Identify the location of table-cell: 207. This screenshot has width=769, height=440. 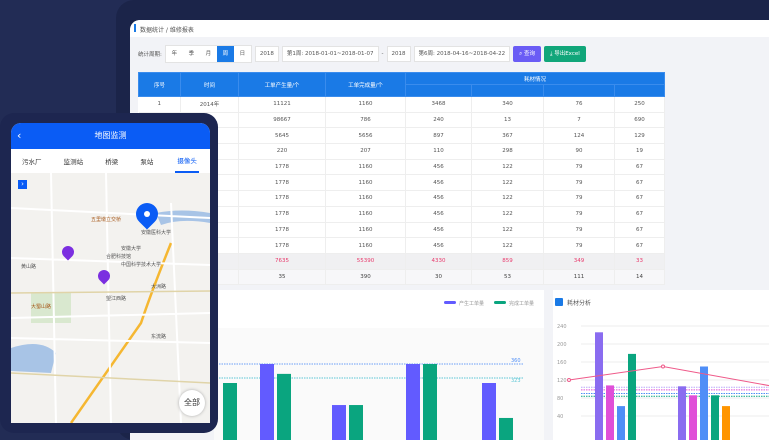
(366, 152).